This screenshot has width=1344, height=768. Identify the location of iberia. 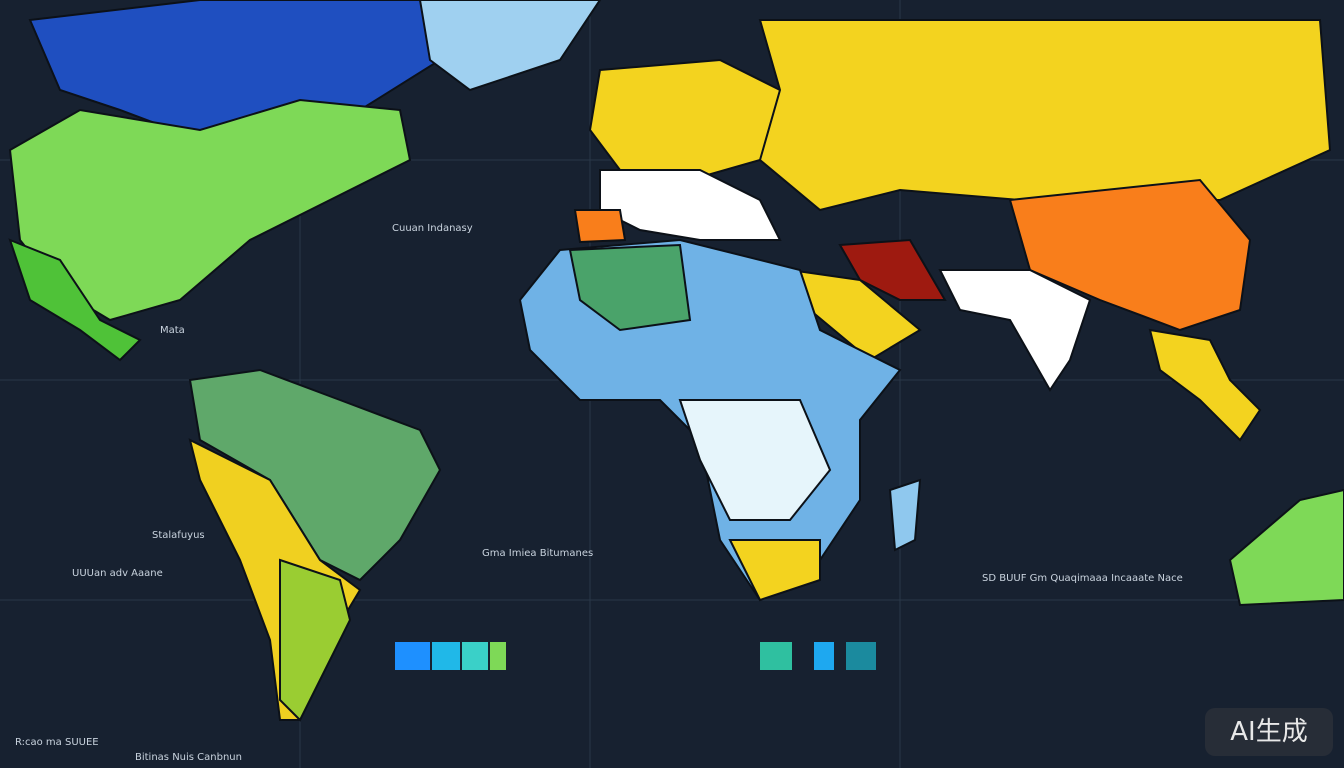
(600, 226).